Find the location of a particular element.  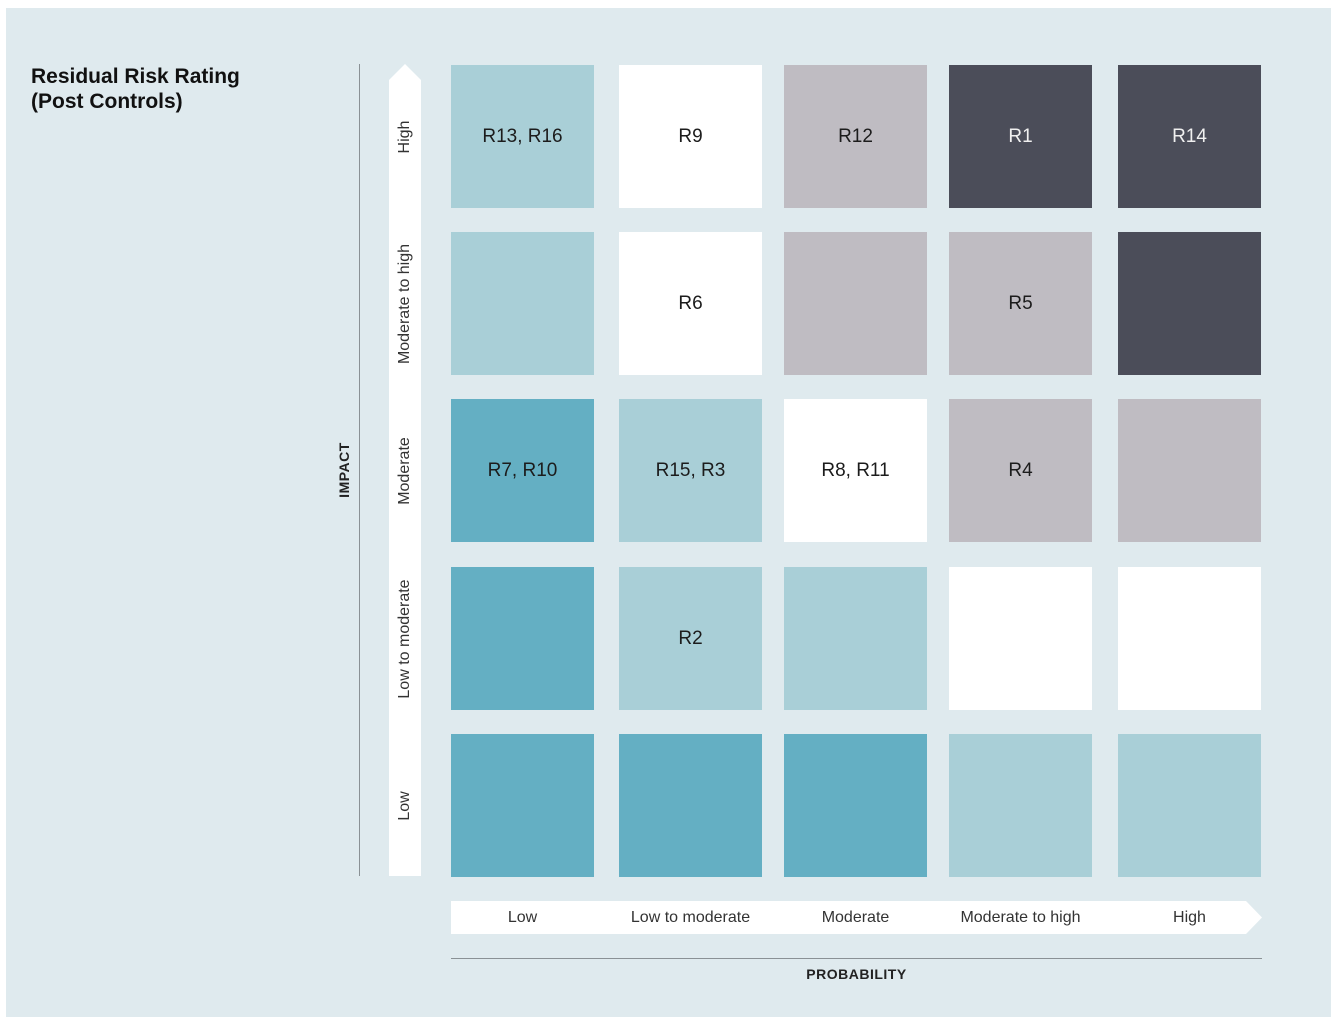

risk-cell: R7, R10 is located at coordinates (522, 470).